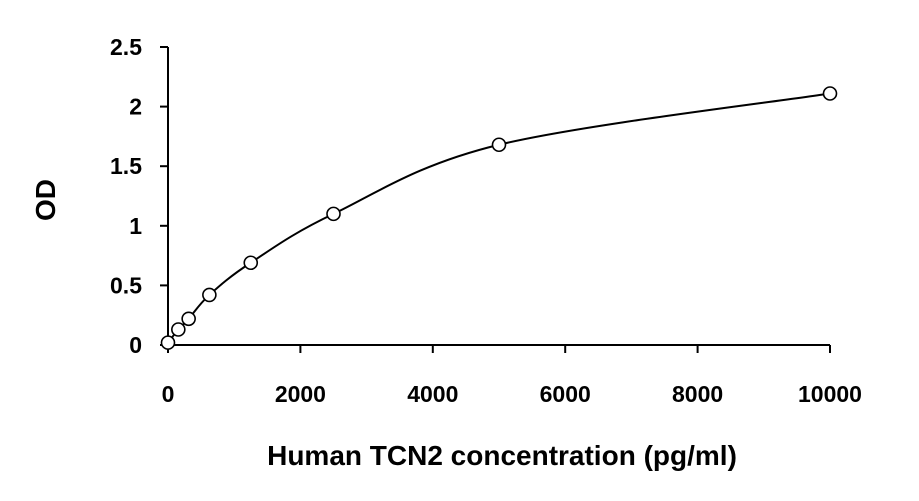 Image resolution: width=919 pixels, height=501 pixels. Describe the element at coordinates (432, 394) in the screenshot. I see `x-tick-label: 4000` at that location.